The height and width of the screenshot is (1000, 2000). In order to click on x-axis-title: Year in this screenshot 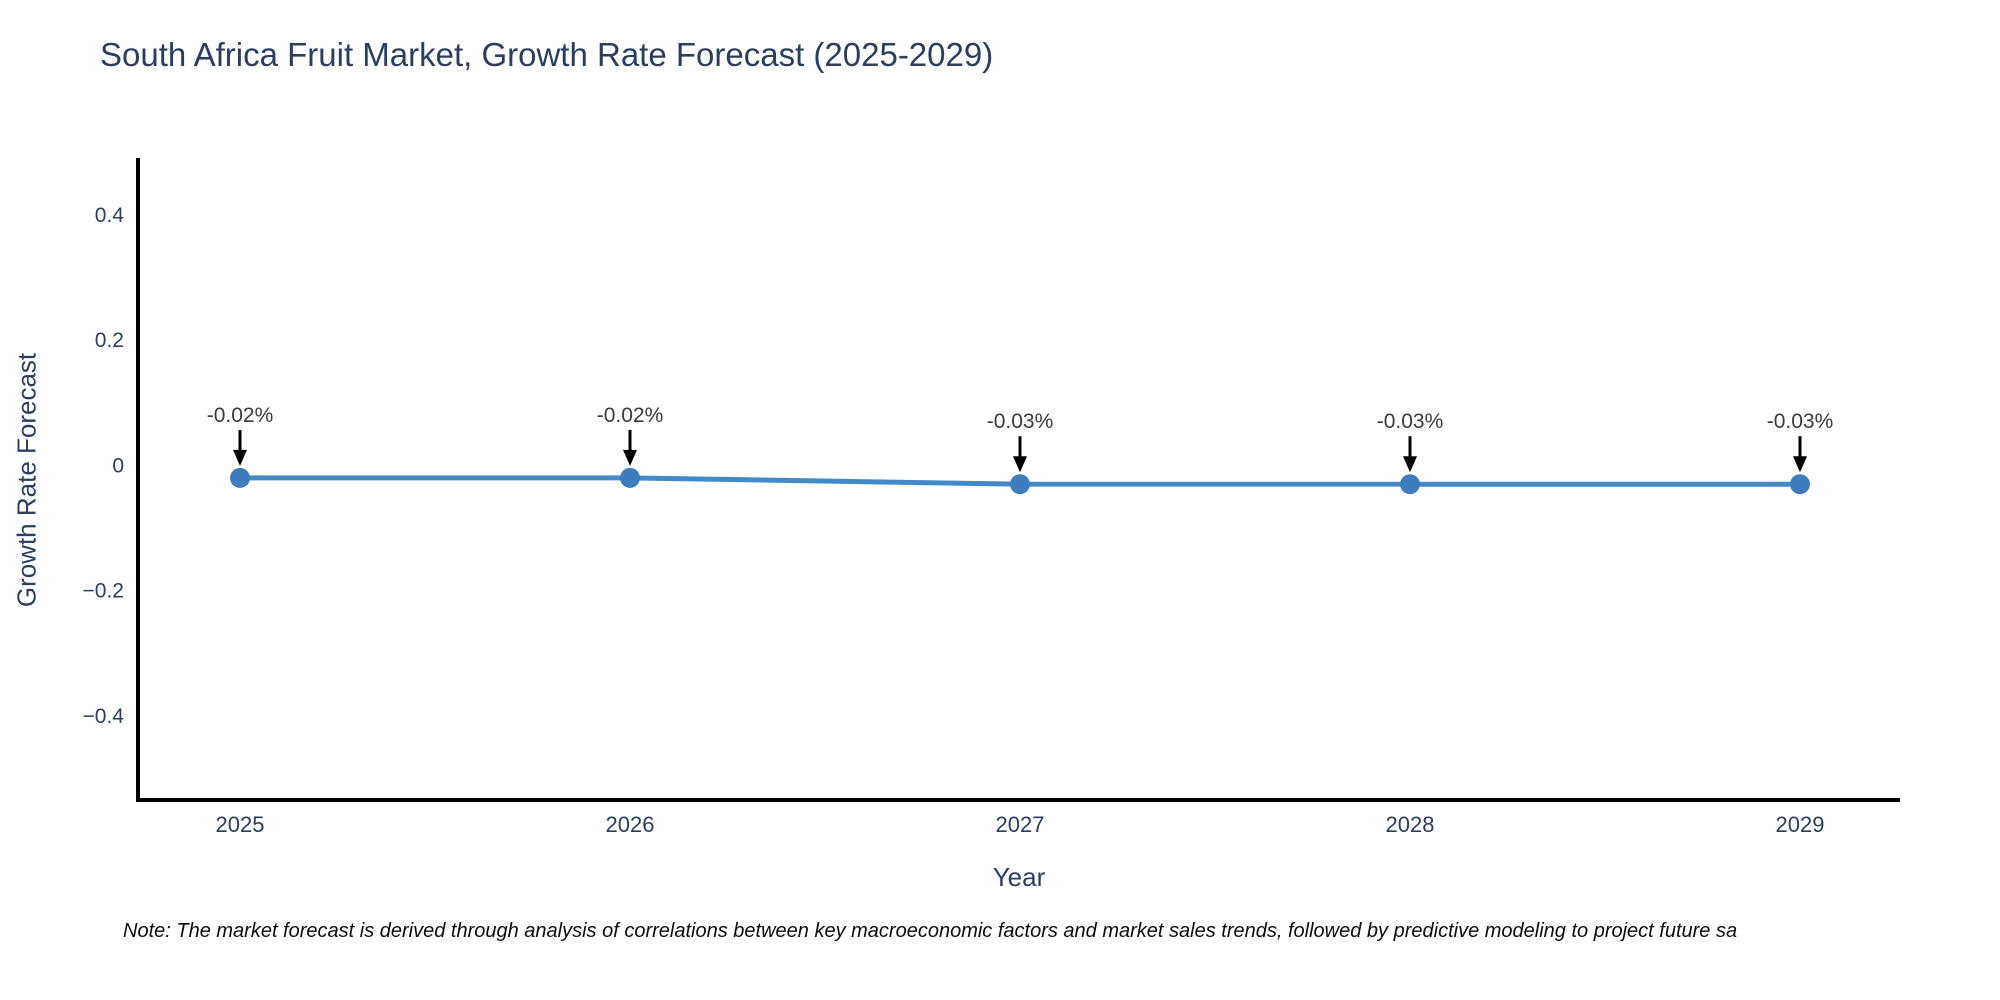, I will do `click(1019, 877)`.